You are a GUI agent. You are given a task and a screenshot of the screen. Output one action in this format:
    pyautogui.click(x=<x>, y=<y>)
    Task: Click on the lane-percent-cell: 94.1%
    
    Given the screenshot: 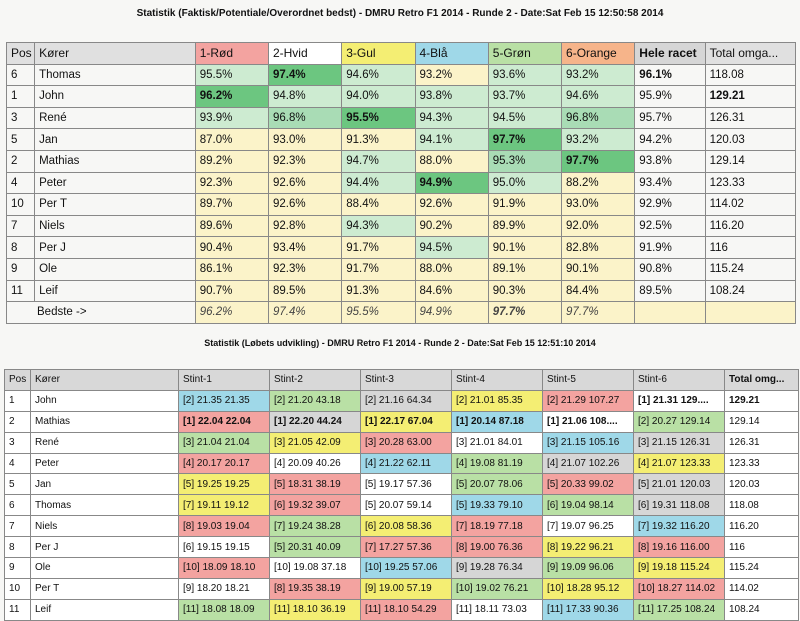 What is the action you would take?
    pyautogui.click(x=451, y=139)
    